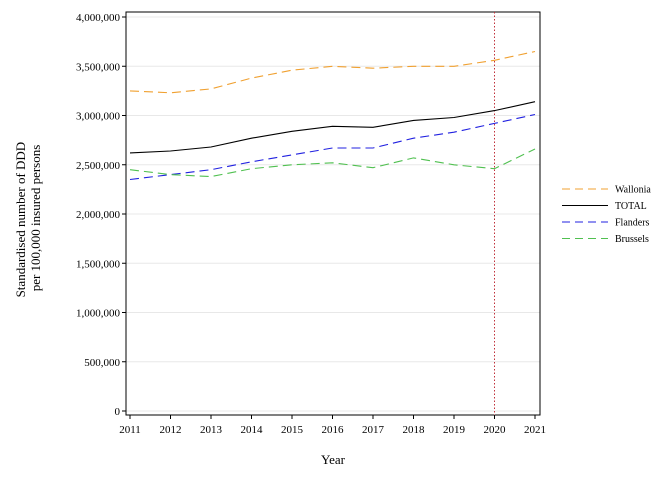 The width and height of the screenshot is (672, 485). Describe the element at coordinates (332, 72) in the screenshot. I see `series-line-wallonia` at that location.